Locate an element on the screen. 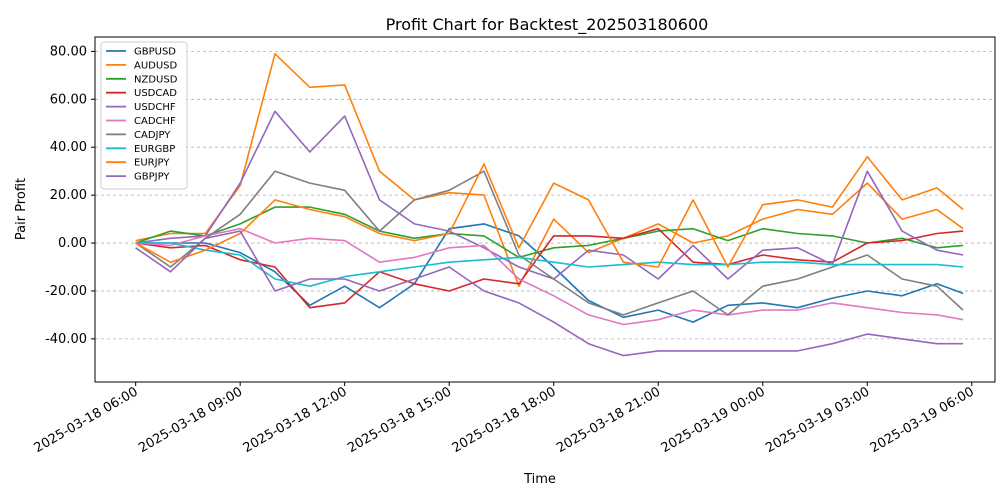  legend-label: NZDUSD is located at coordinates (156, 79).